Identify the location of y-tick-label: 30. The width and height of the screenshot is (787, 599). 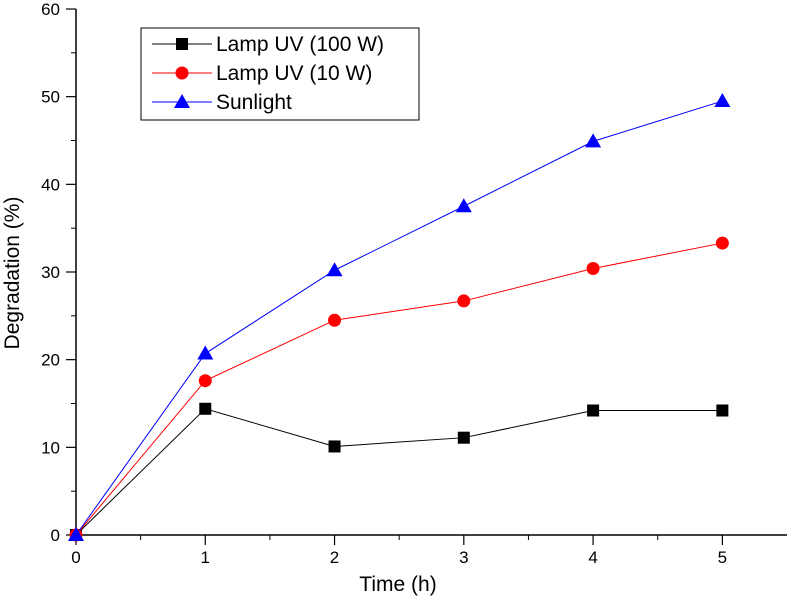
(50, 272).